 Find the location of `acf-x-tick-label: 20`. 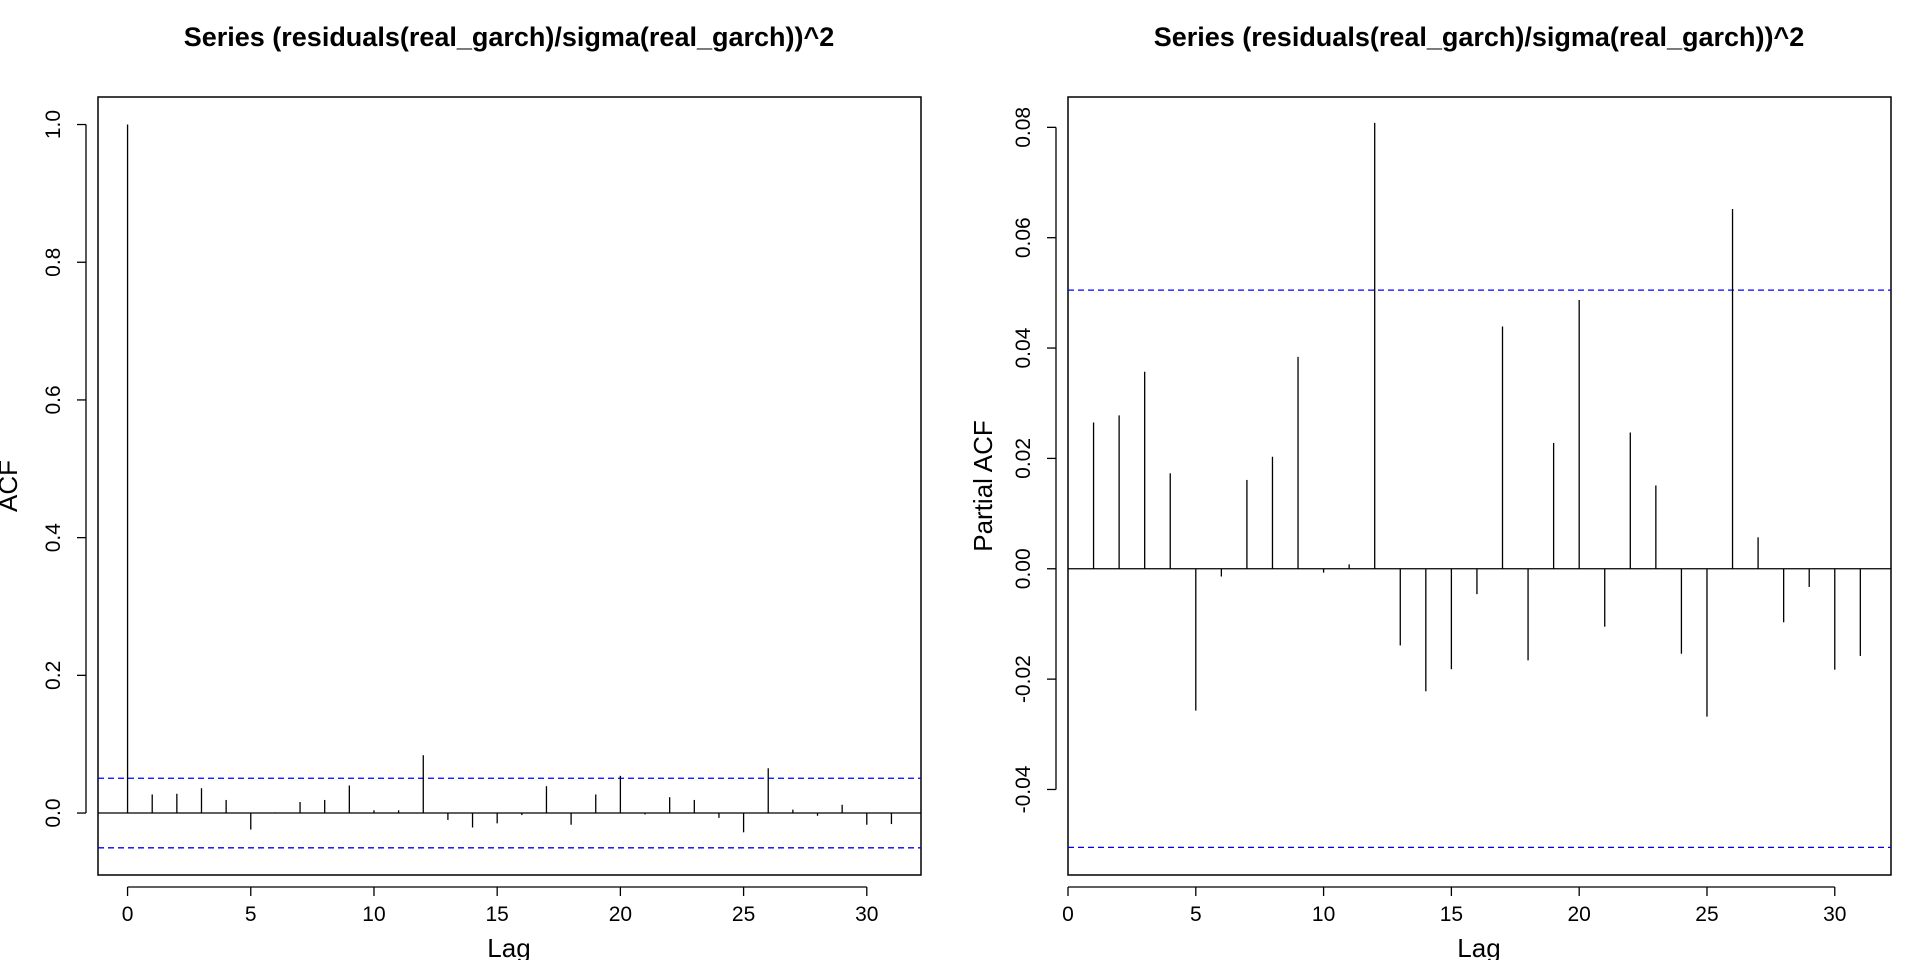

acf-x-tick-label: 20 is located at coordinates (620, 914).